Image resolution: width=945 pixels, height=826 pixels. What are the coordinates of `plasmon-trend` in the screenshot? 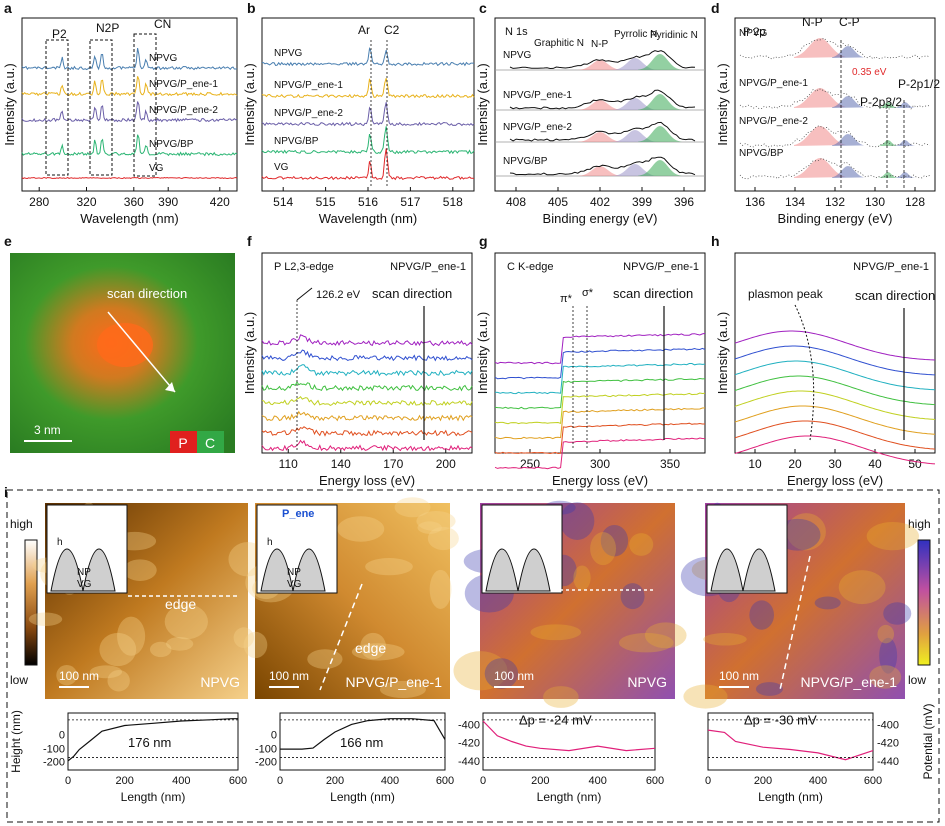 It's located at (804, 372).